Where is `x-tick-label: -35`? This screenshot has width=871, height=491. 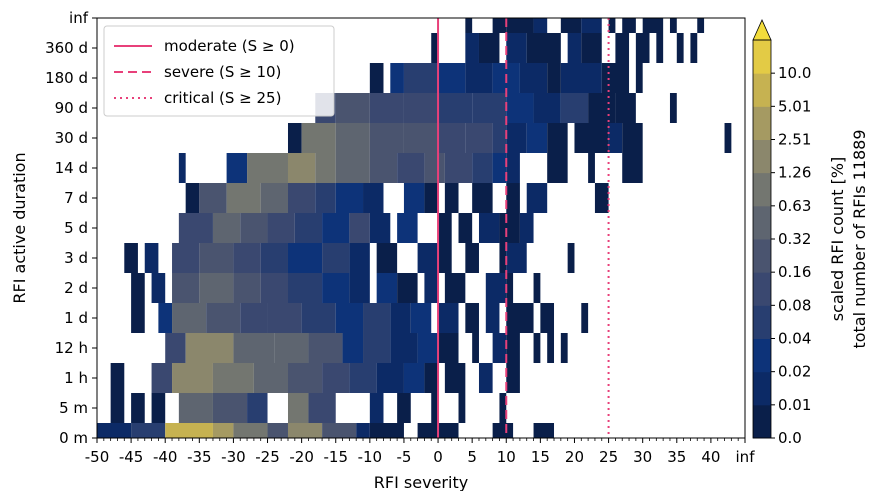
x-tick-label: -35 is located at coordinates (199, 457).